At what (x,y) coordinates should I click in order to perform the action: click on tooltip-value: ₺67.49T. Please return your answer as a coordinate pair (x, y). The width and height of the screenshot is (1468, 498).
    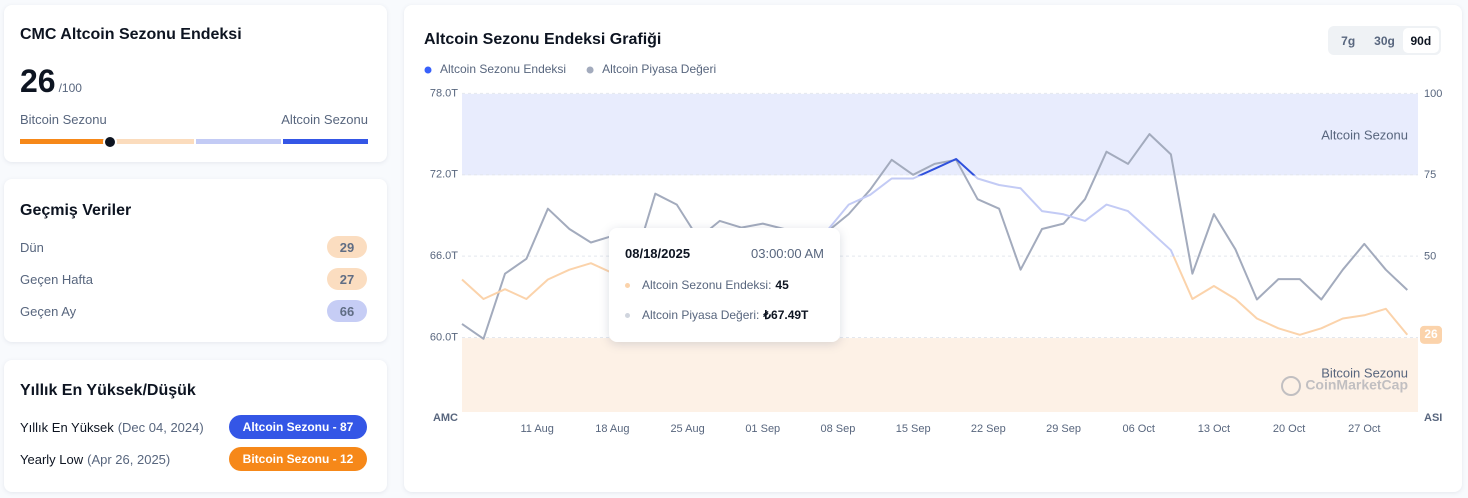
    Looking at the image, I should click on (786, 315).